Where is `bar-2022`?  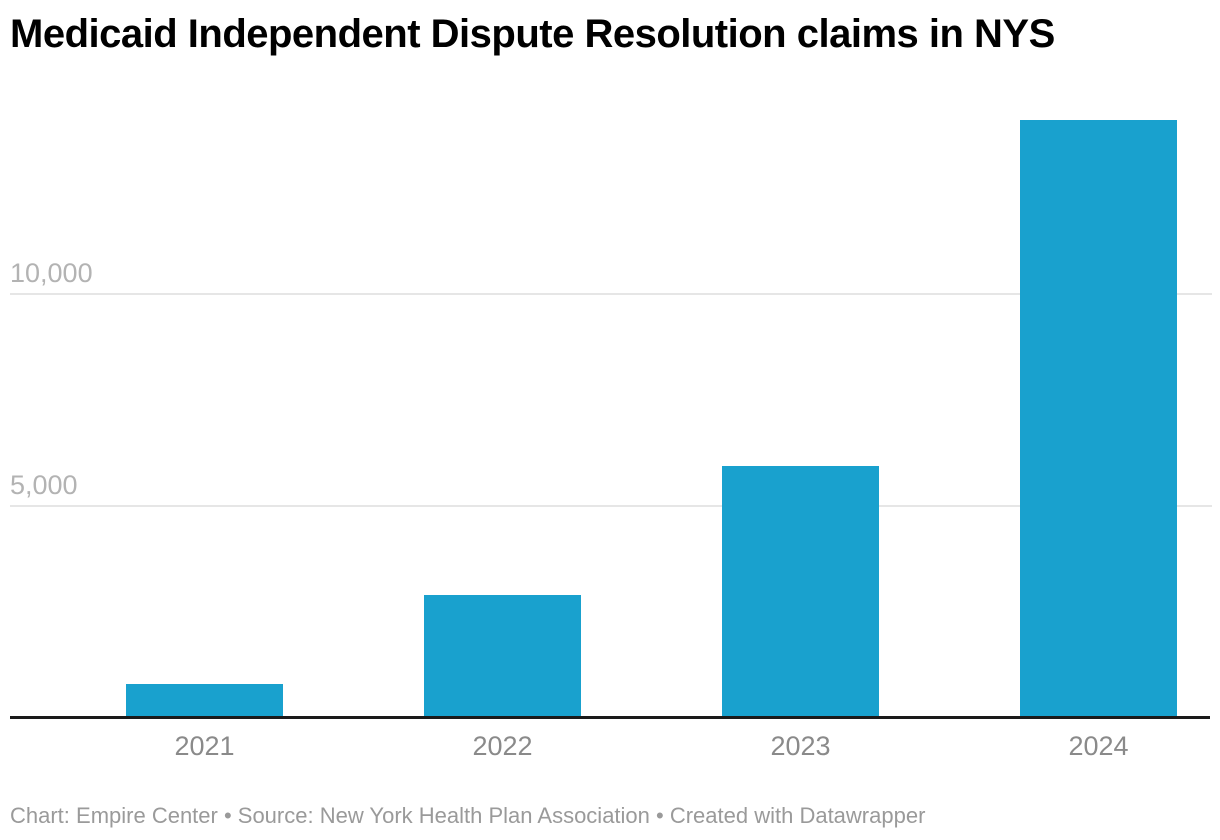 bar-2022 is located at coordinates (502, 655).